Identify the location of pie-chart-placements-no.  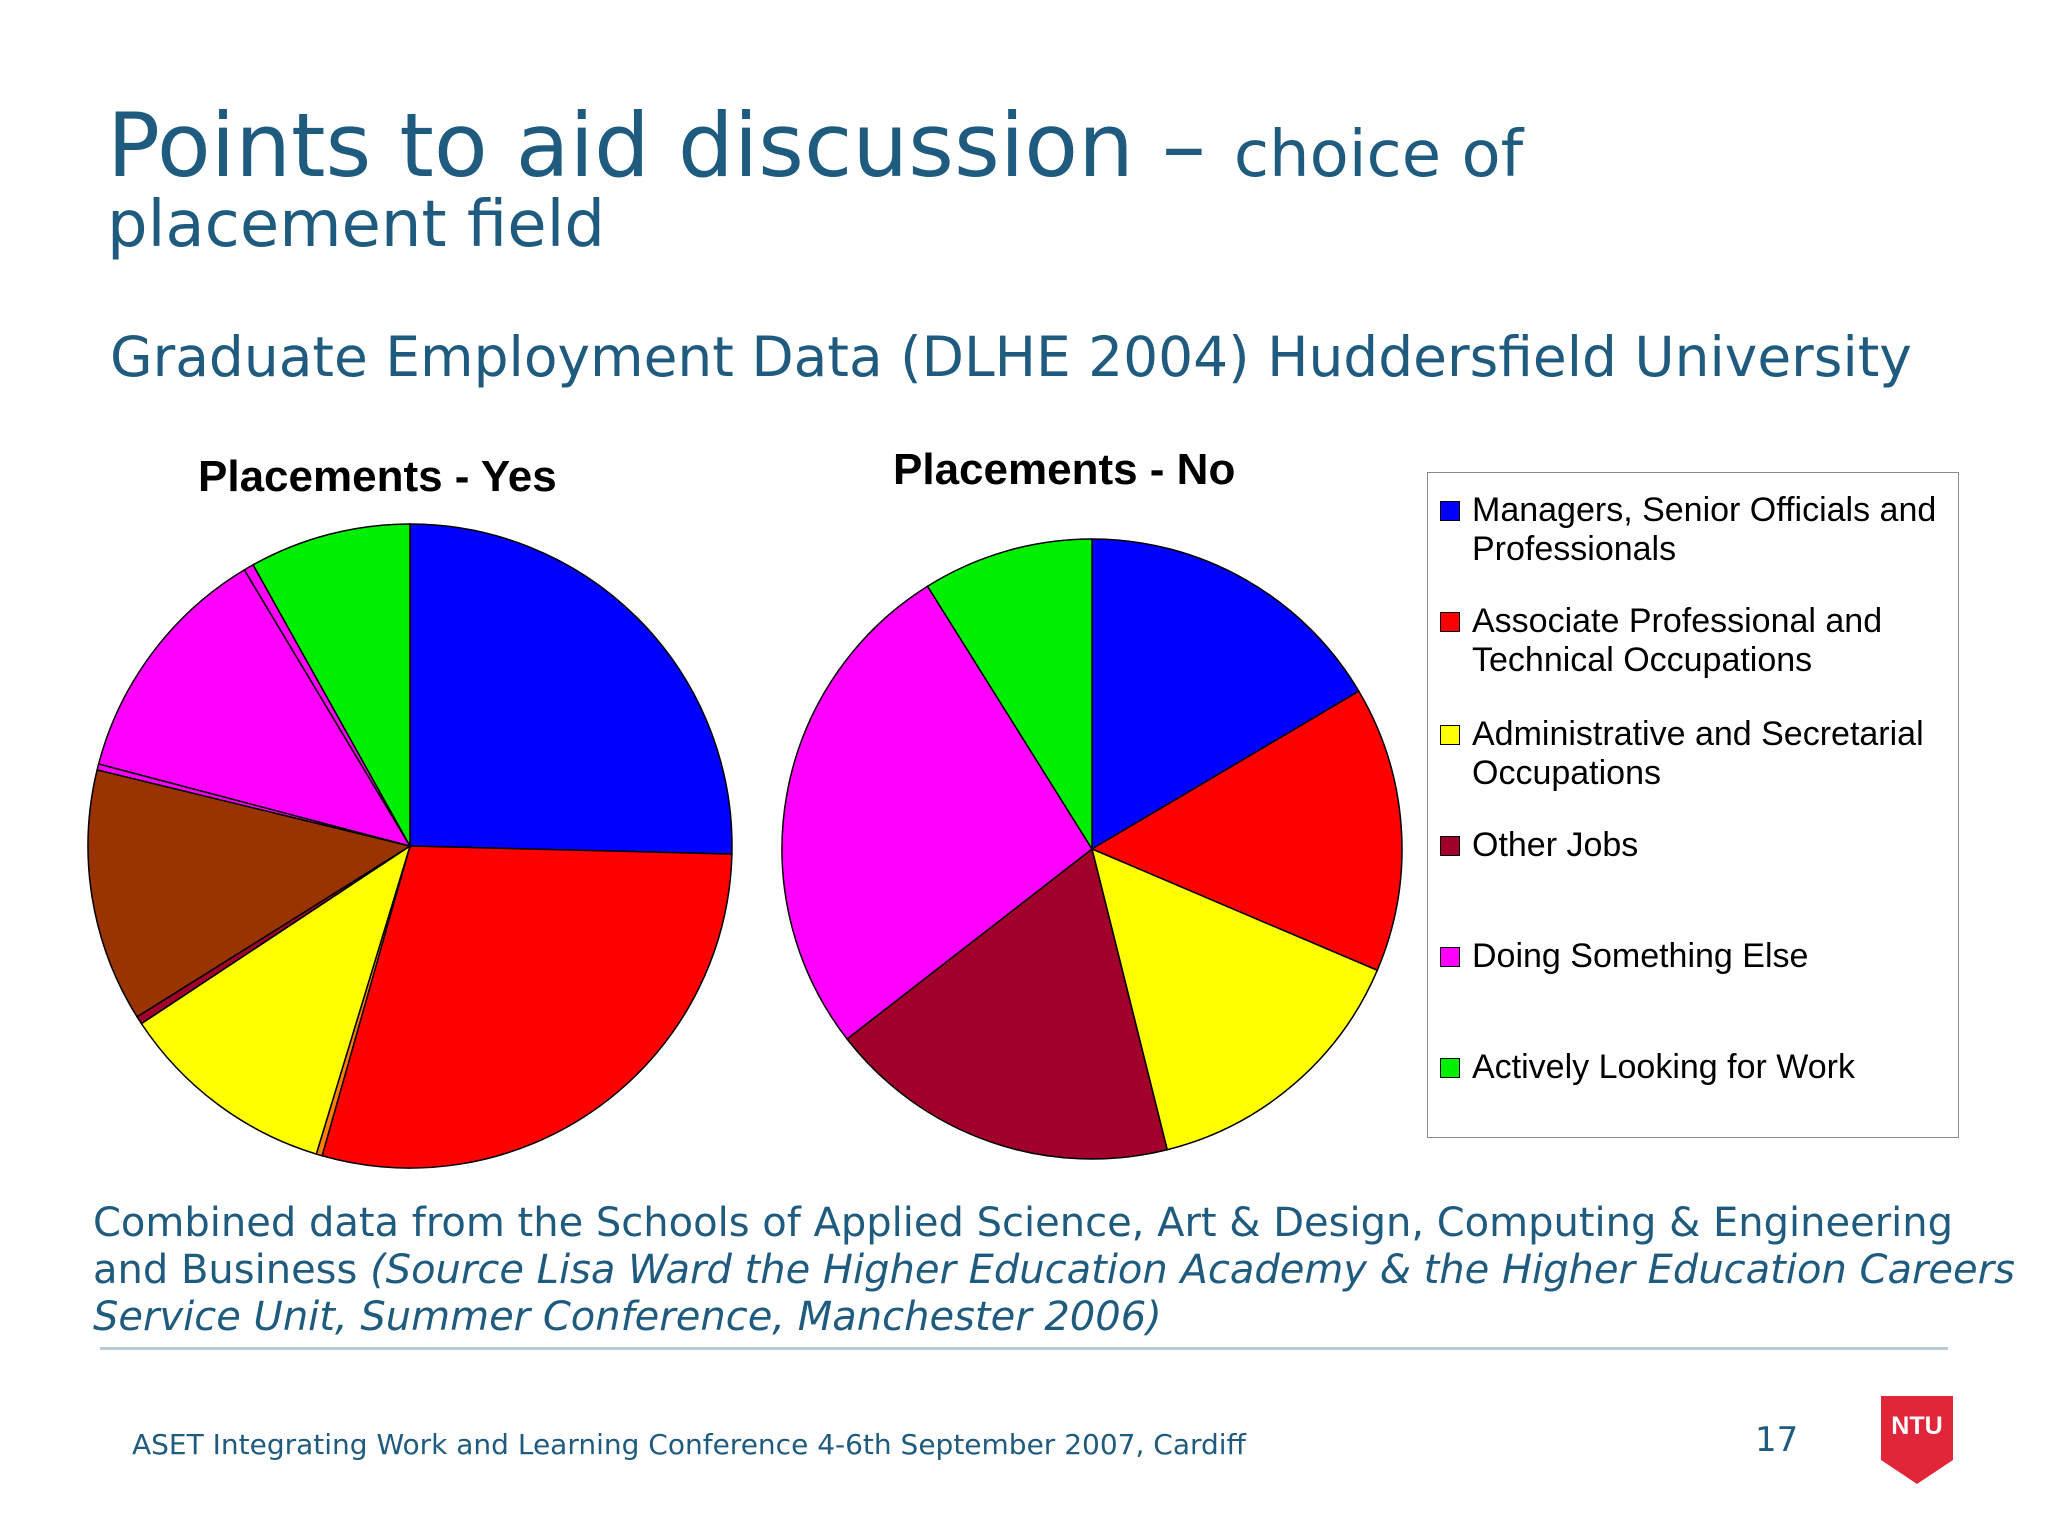
(1092, 849).